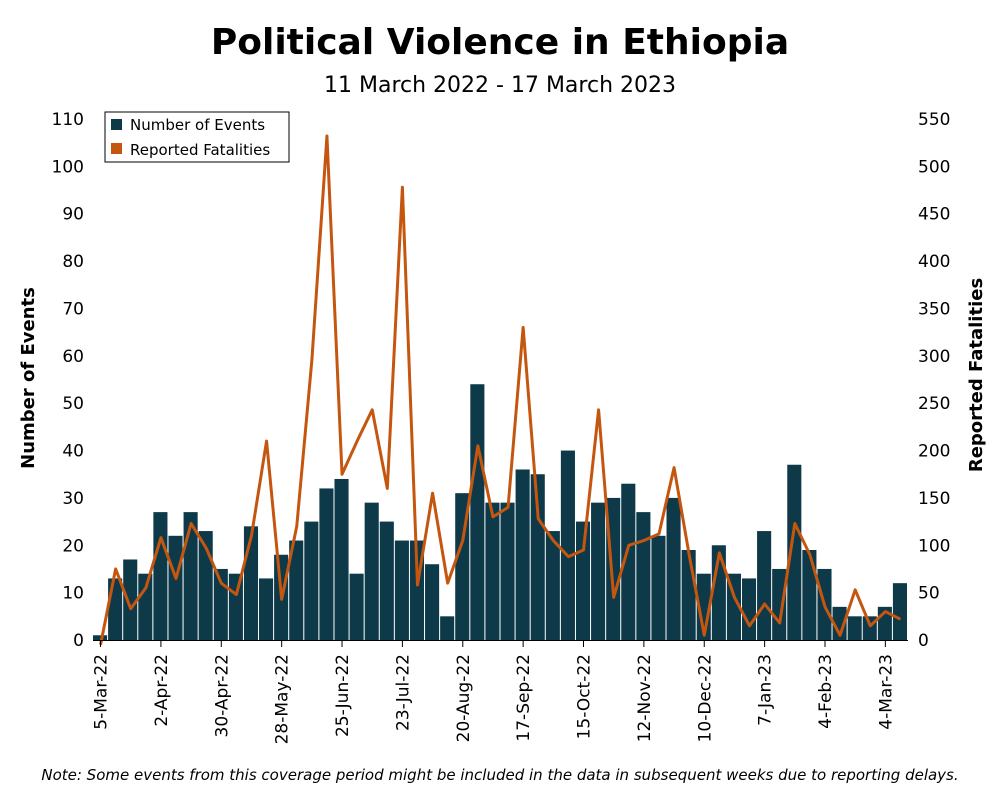 The width and height of the screenshot is (1000, 800). What do you see at coordinates (68, 167) in the screenshot?
I see `y-left-tick-10: 100` at bounding box center [68, 167].